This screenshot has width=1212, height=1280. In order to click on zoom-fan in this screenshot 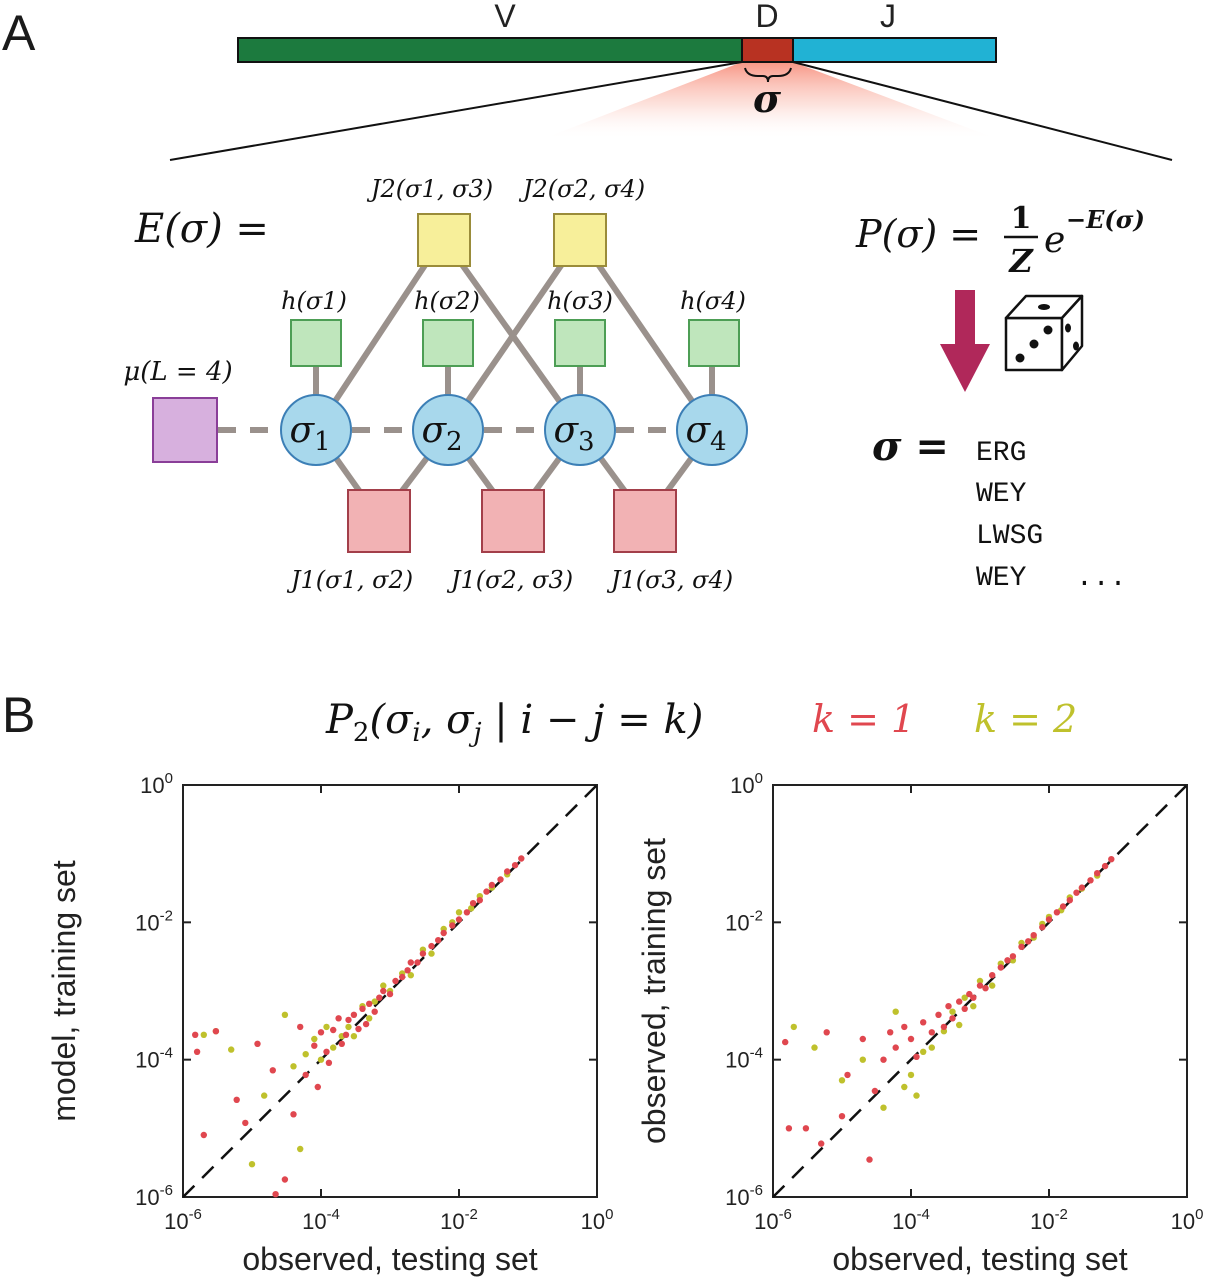, I will do `click(770, 101)`.